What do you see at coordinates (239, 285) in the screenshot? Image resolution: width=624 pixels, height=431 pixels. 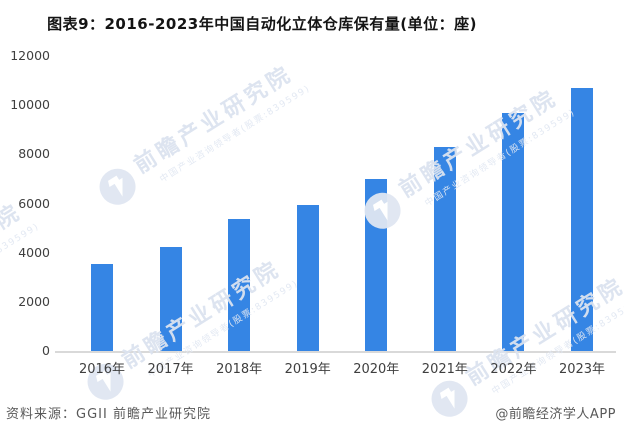 I see `bar-2018年` at bounding box center [239, 285].